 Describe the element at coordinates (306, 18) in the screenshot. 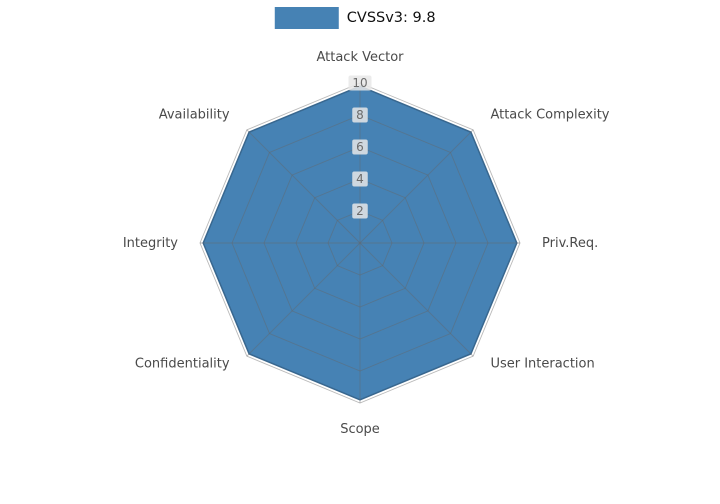

I see `legend-swatch` at that location.